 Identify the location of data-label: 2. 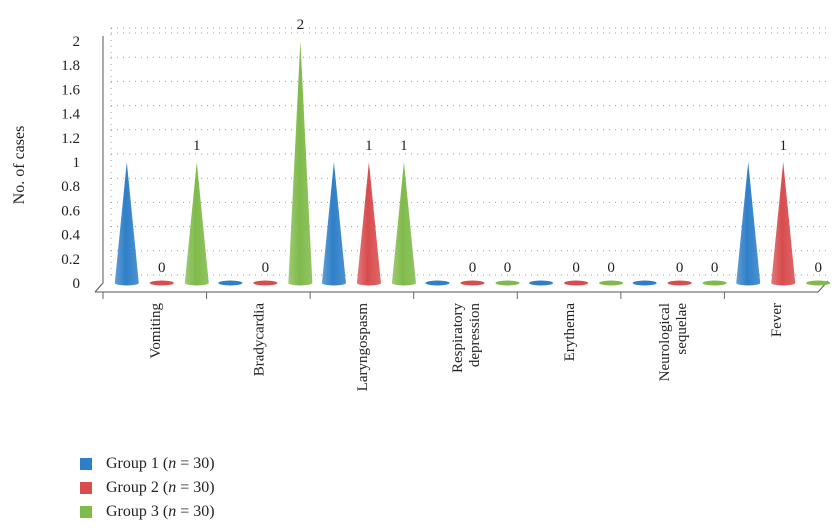
(301, 25).